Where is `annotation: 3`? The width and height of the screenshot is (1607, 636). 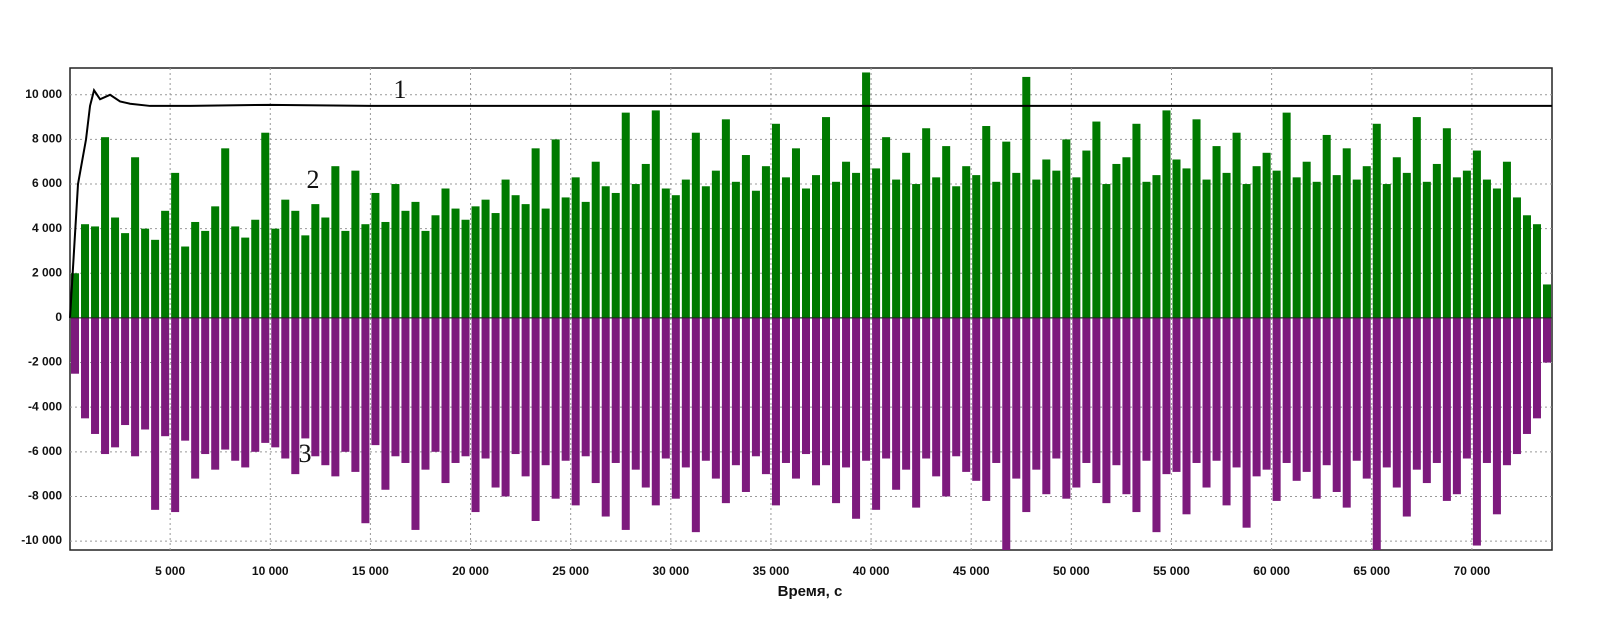 annotation: 3 is located at coordinates (305, 453).